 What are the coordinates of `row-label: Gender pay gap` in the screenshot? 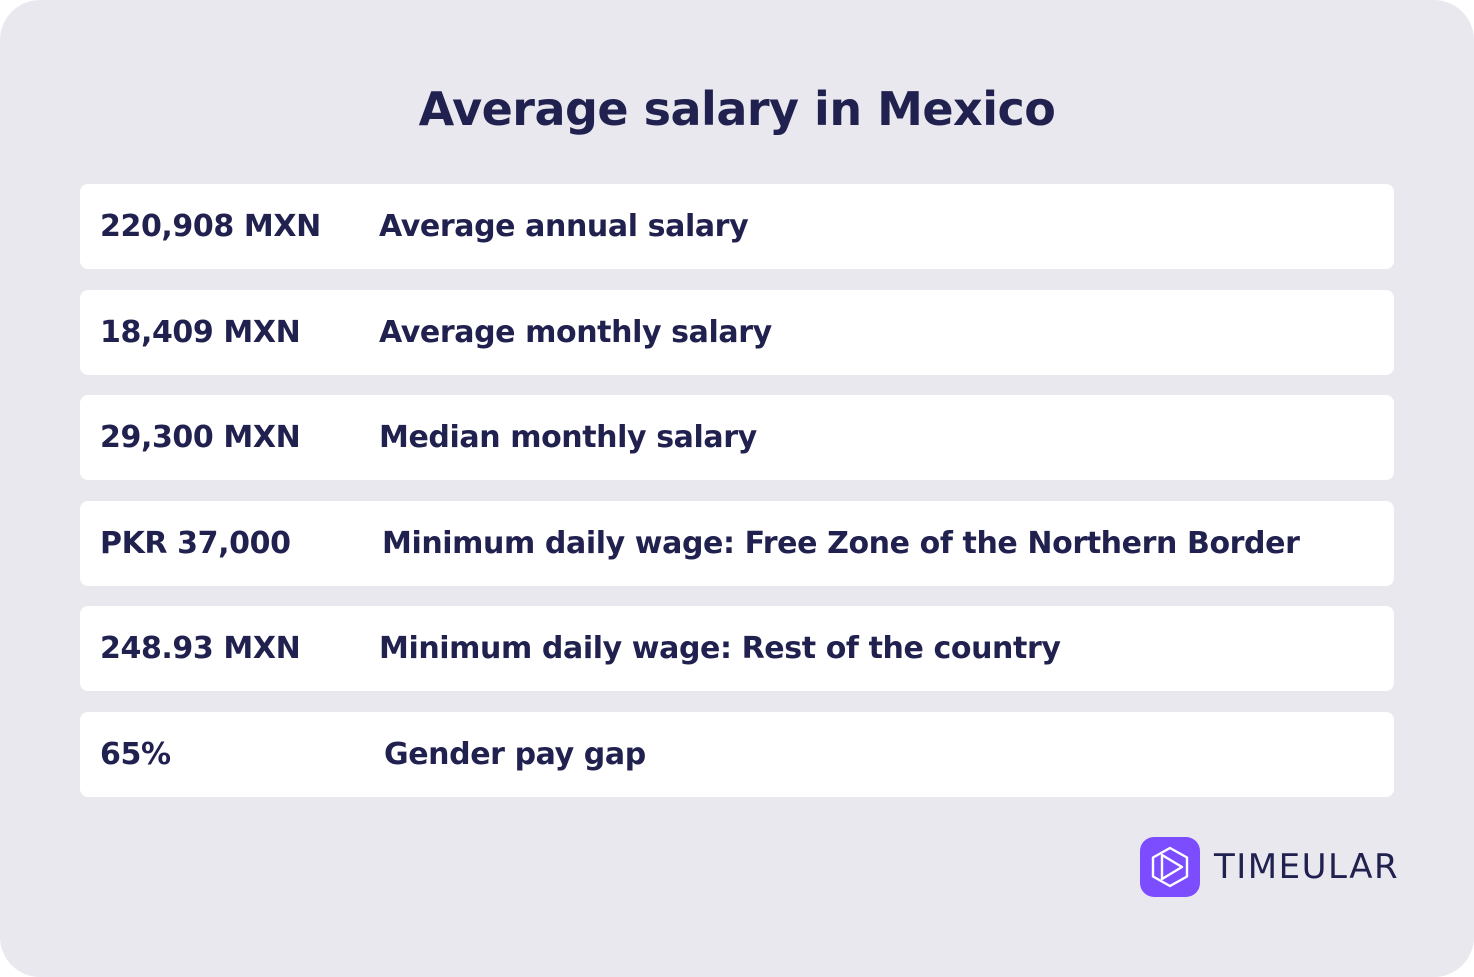 It's located at (515, 754).